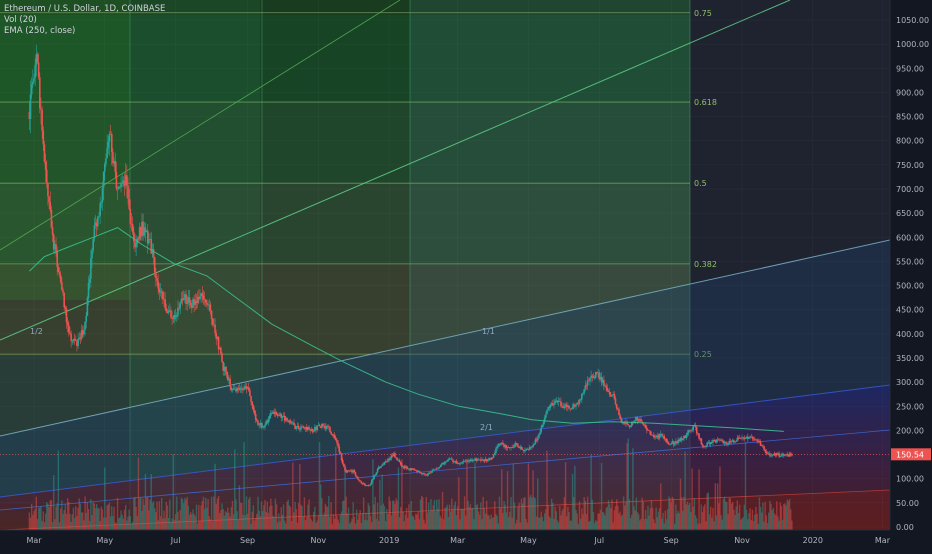  Describe the element at coordinates (20, 20) in the screenshot. I see `volume-indicator-label: Vol (20)` at that location.